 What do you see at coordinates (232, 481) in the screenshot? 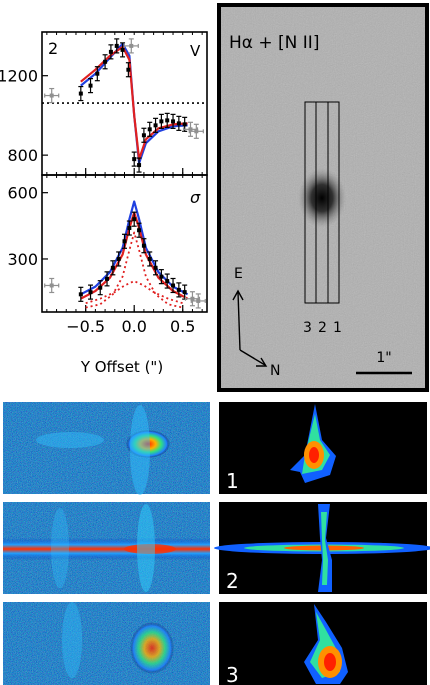
I see `model-label-1: 1` at bounding box center [232, 481].